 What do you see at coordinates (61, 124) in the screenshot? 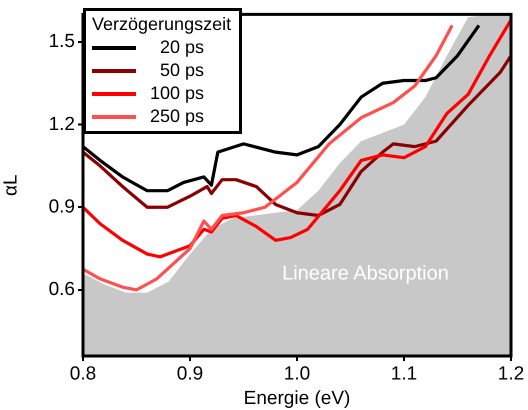
I see `y-tick-label: 1.2` at bounding box center [61, 124].